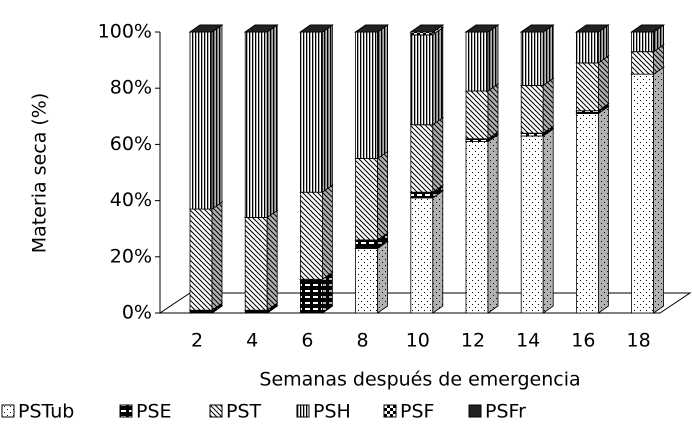 The height and width of the screenshot is (431, 692). Describe the element at coordinates (46, 412) in the screenshot. I see `legend-label: PSTub` at that location.